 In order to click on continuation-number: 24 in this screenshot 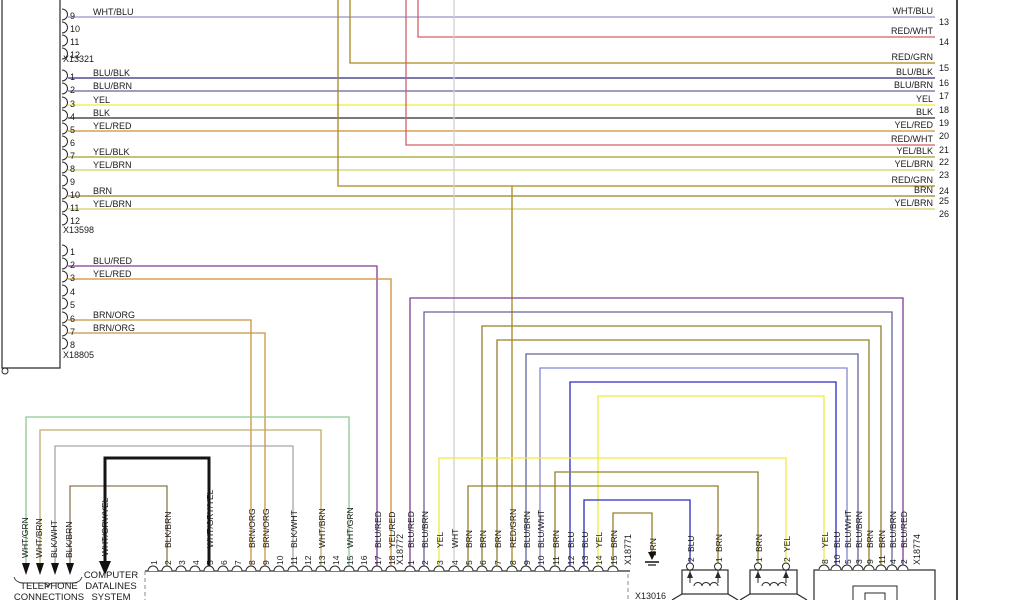, I will do `click(944, 191)`.